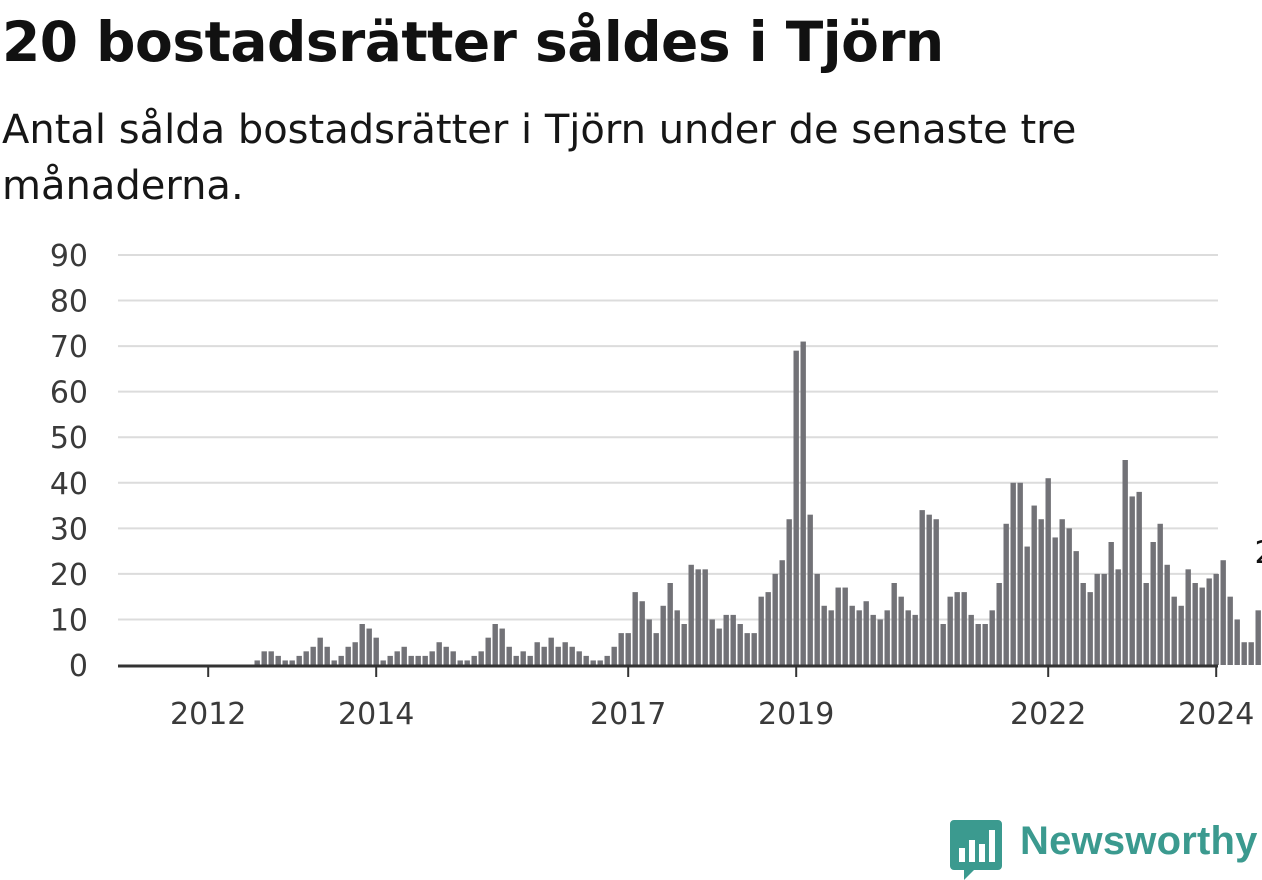 The height and width of the screenshot is (880, 1262). Describe the element at coordinates (1102, 846) in the screenshot. I see `newsworthy-logo: Newsworthy` at that location.